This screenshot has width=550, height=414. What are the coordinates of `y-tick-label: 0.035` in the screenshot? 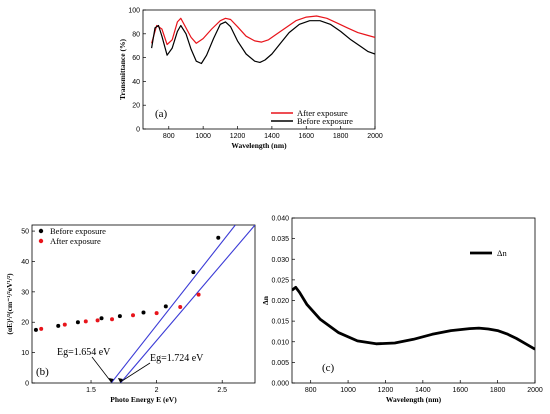 It's located at (280, 239).